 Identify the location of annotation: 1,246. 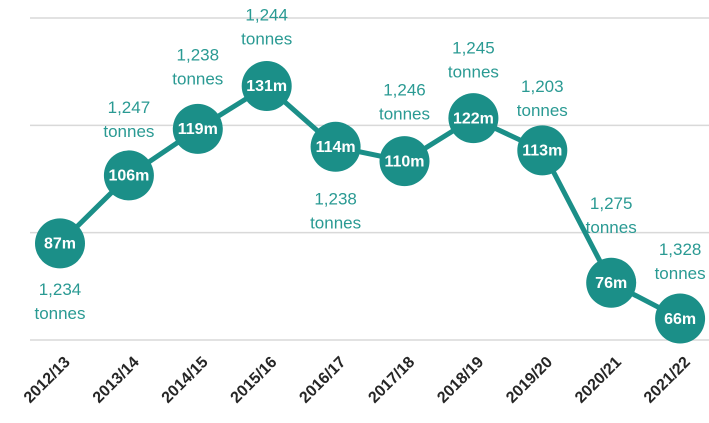
(404, 90).